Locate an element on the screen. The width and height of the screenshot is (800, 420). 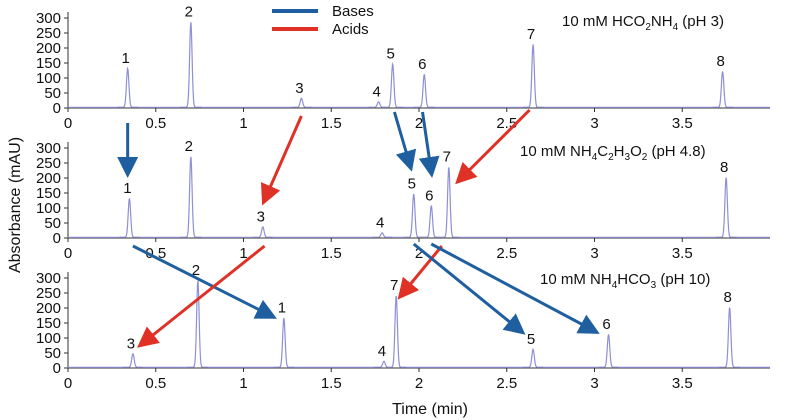
y-axis-label: Absorbance (mAU) is located at coordinates (15, 205).